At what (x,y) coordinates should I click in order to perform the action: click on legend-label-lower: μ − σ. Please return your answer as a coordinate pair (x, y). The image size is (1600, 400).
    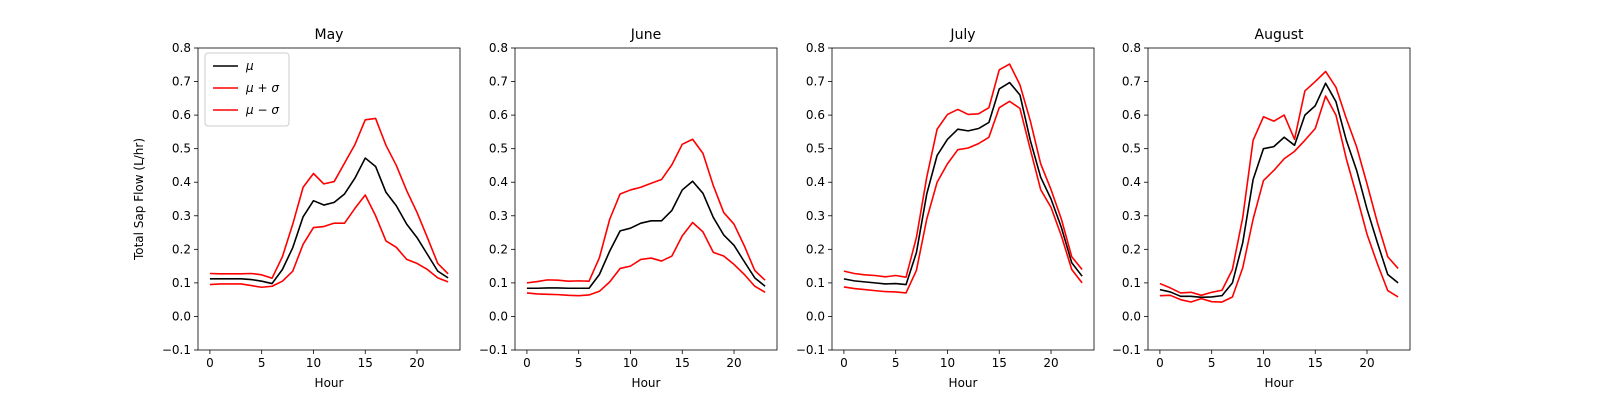
    Looking at the image, I should click on (262, 110).